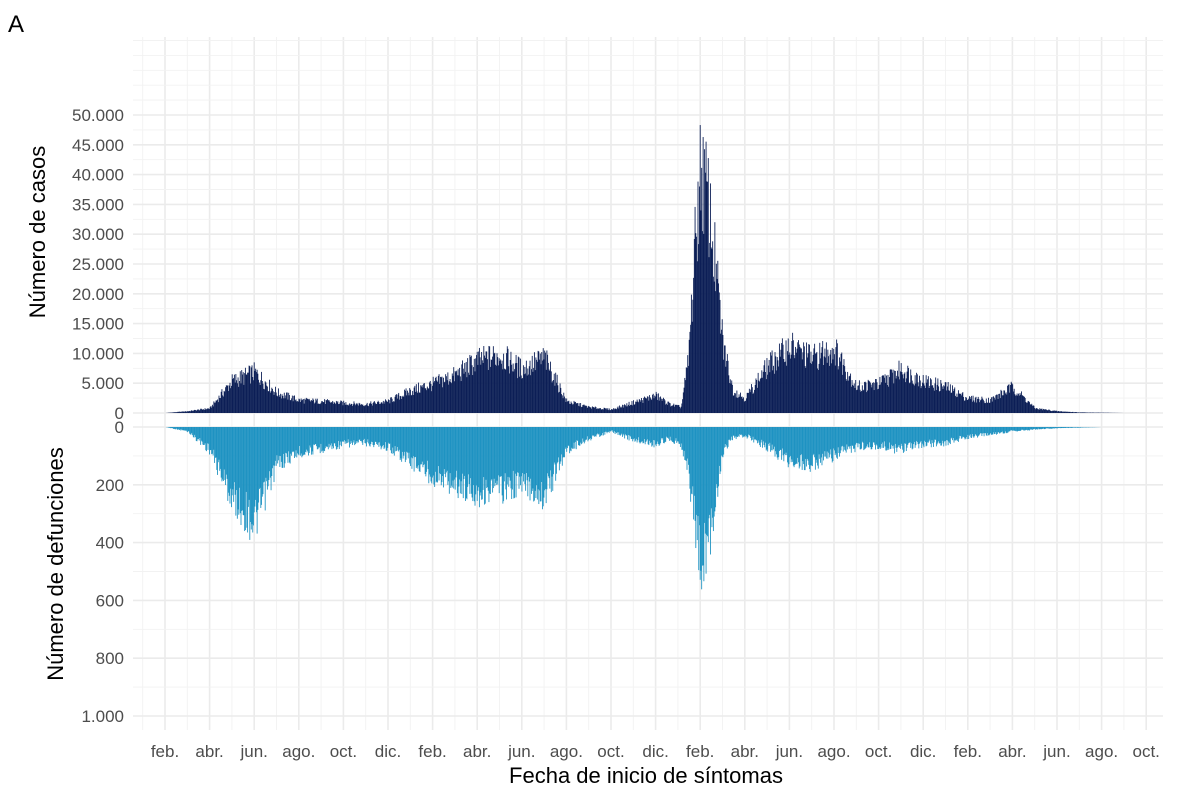 Image resolution: width=1179 pixels, height=794 pixels. Describe the element at coordinates (432, 751) in the screenshot. I see `x-tick-label: feb.` at that location.